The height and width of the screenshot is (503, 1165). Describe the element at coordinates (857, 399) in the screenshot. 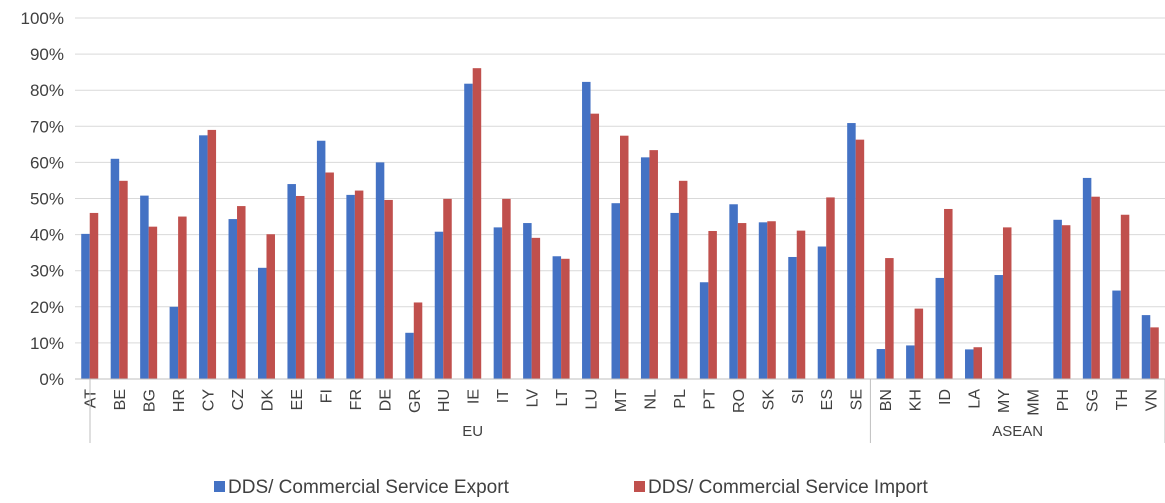

I see `x-tick-label: SE` at that location.